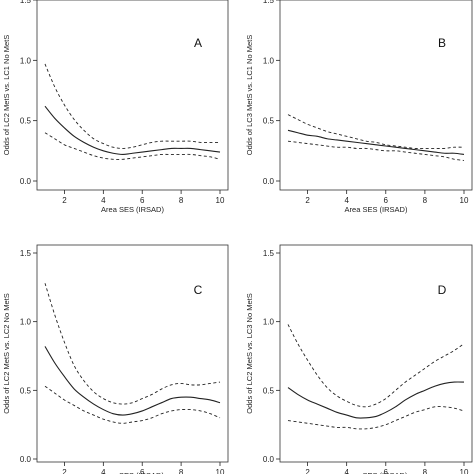 The height and width of the screenshot is (474, 474). Describe the element at coordinates (6, 353) in the screenshot. I see `y-axis-label: Odds of LC2 MetS vs. LC2 No MetS` at that location.